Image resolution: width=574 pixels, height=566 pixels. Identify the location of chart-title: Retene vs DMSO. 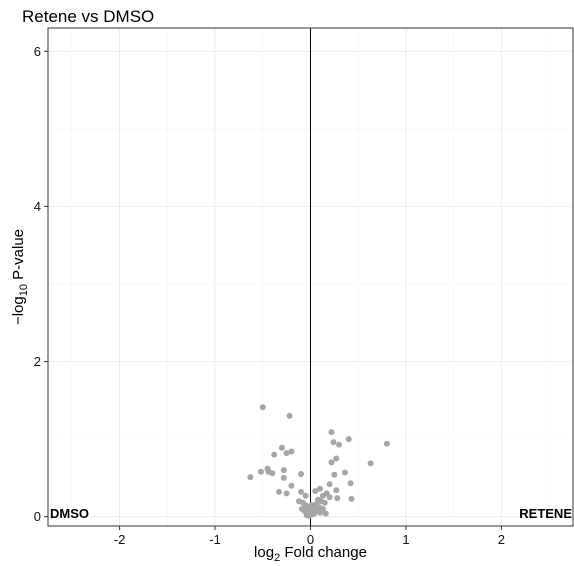
(88, 16).